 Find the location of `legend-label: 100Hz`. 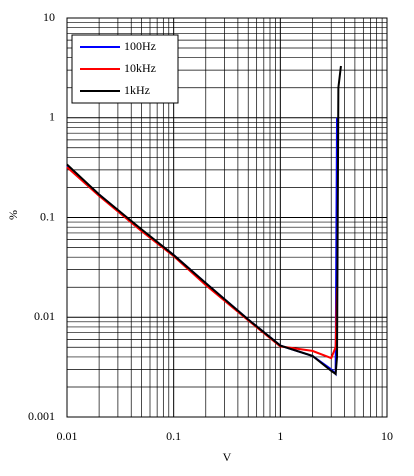

legend-label: 100Hz is located at coordinates (140, 46).